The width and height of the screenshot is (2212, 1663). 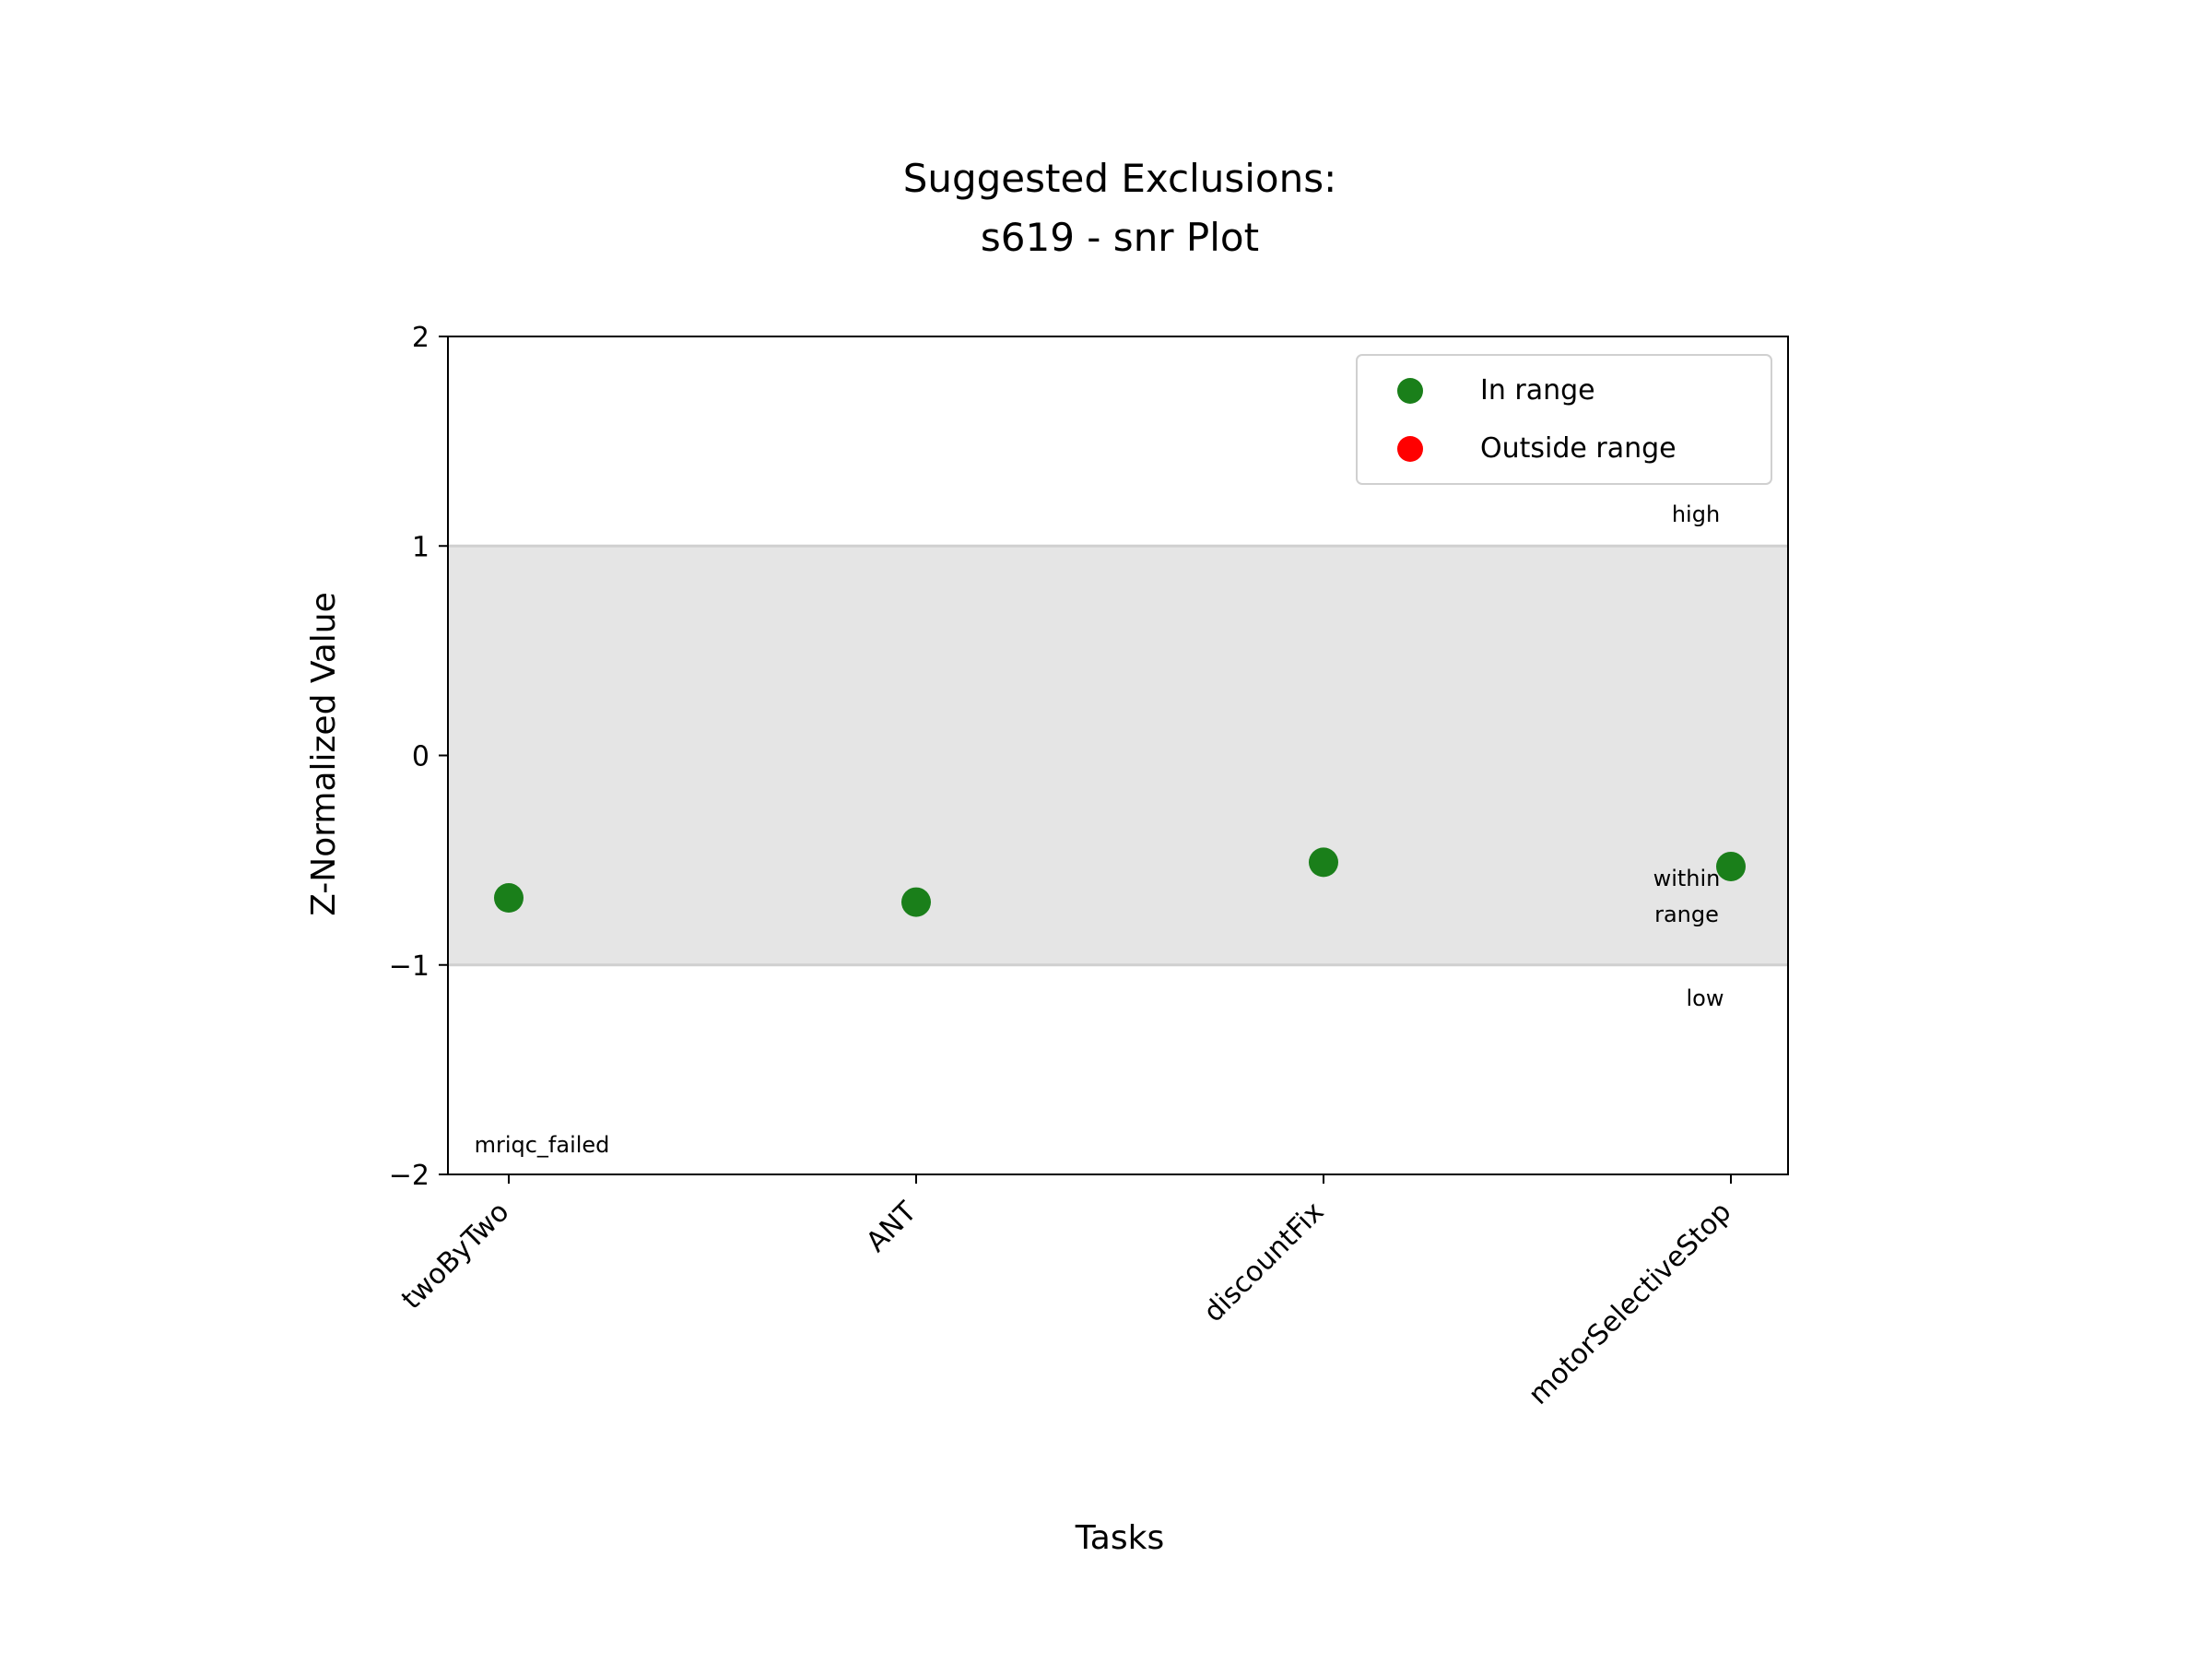 What do you see at coordinates (1696, 514) in the screenshot?
I see `annotation-high: high` at bounding box center [1696, 514].